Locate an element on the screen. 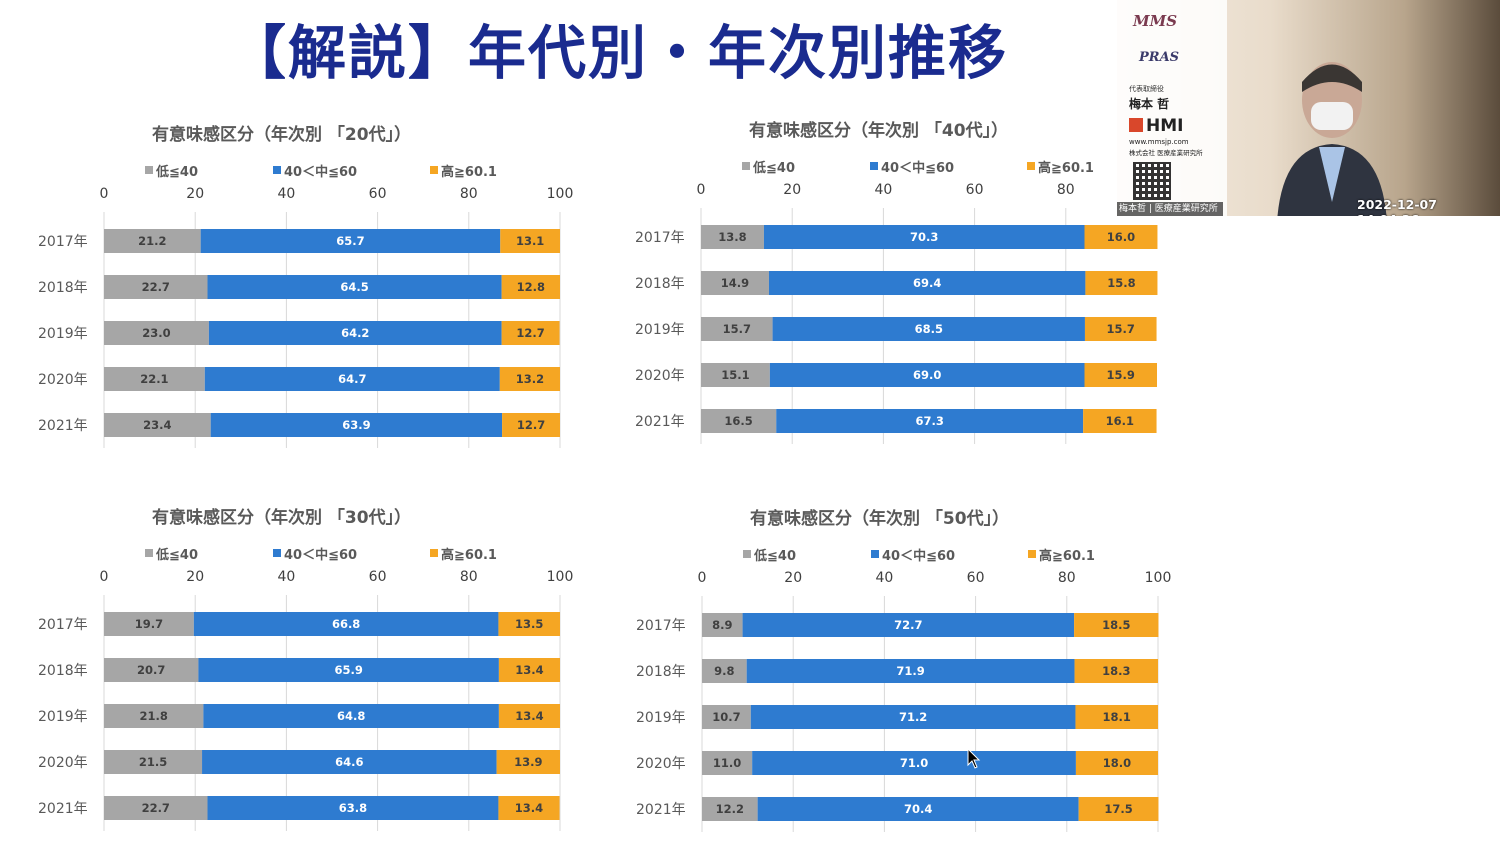 The image size is (1500, 844). x-tick-label: 20 is located at coordinates (792, 190).